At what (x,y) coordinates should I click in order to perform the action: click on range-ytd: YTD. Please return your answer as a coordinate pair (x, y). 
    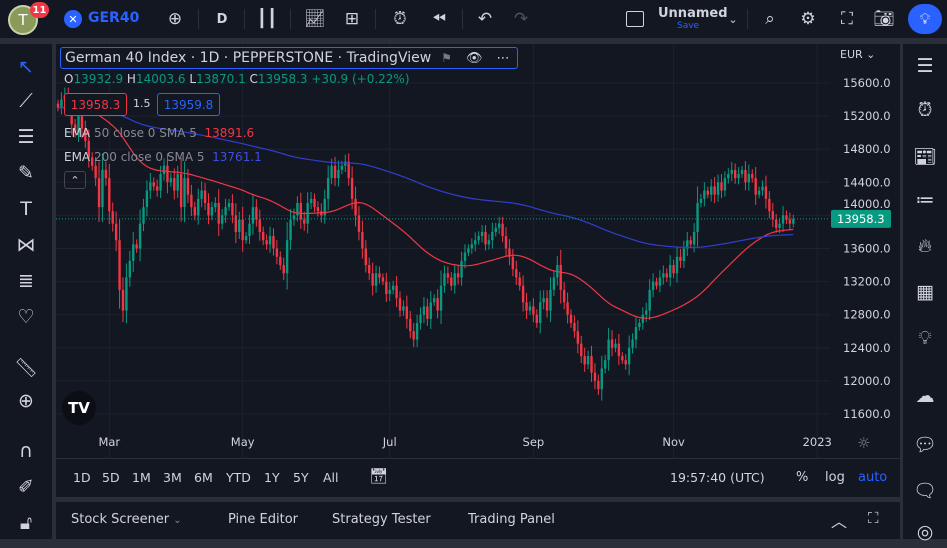
    Looking at the image, I should click on (238, 477).